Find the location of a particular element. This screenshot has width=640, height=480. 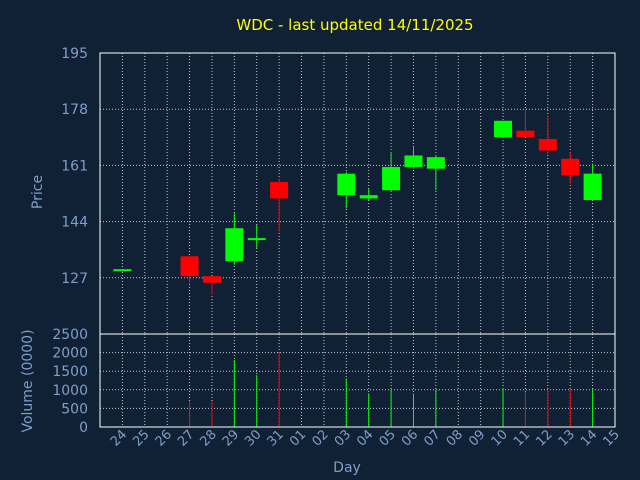

x-tick-label: 14 is located at coordinates (589, 438).